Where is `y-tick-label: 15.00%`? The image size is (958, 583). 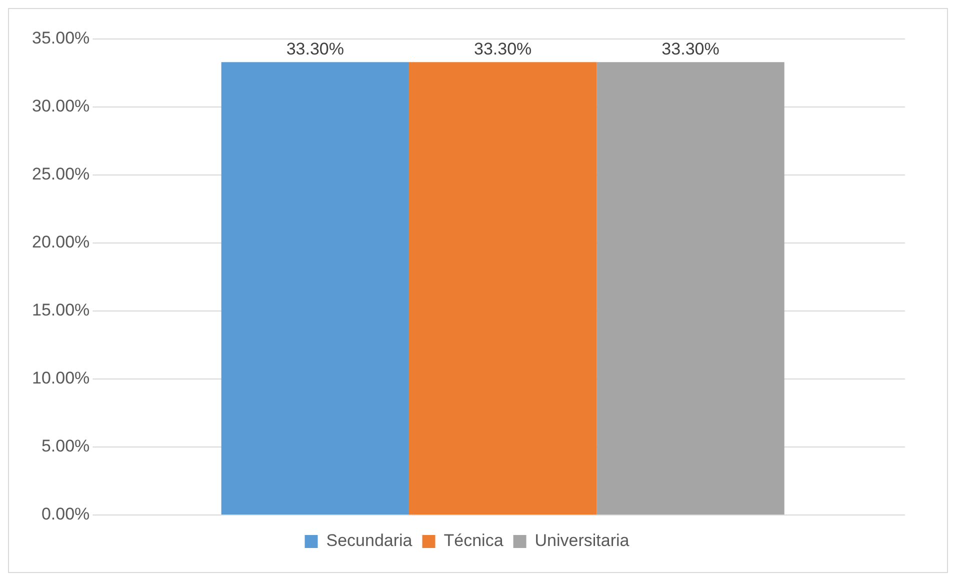
y-tick-label: 15.00% is located at coordinates (61, 310).